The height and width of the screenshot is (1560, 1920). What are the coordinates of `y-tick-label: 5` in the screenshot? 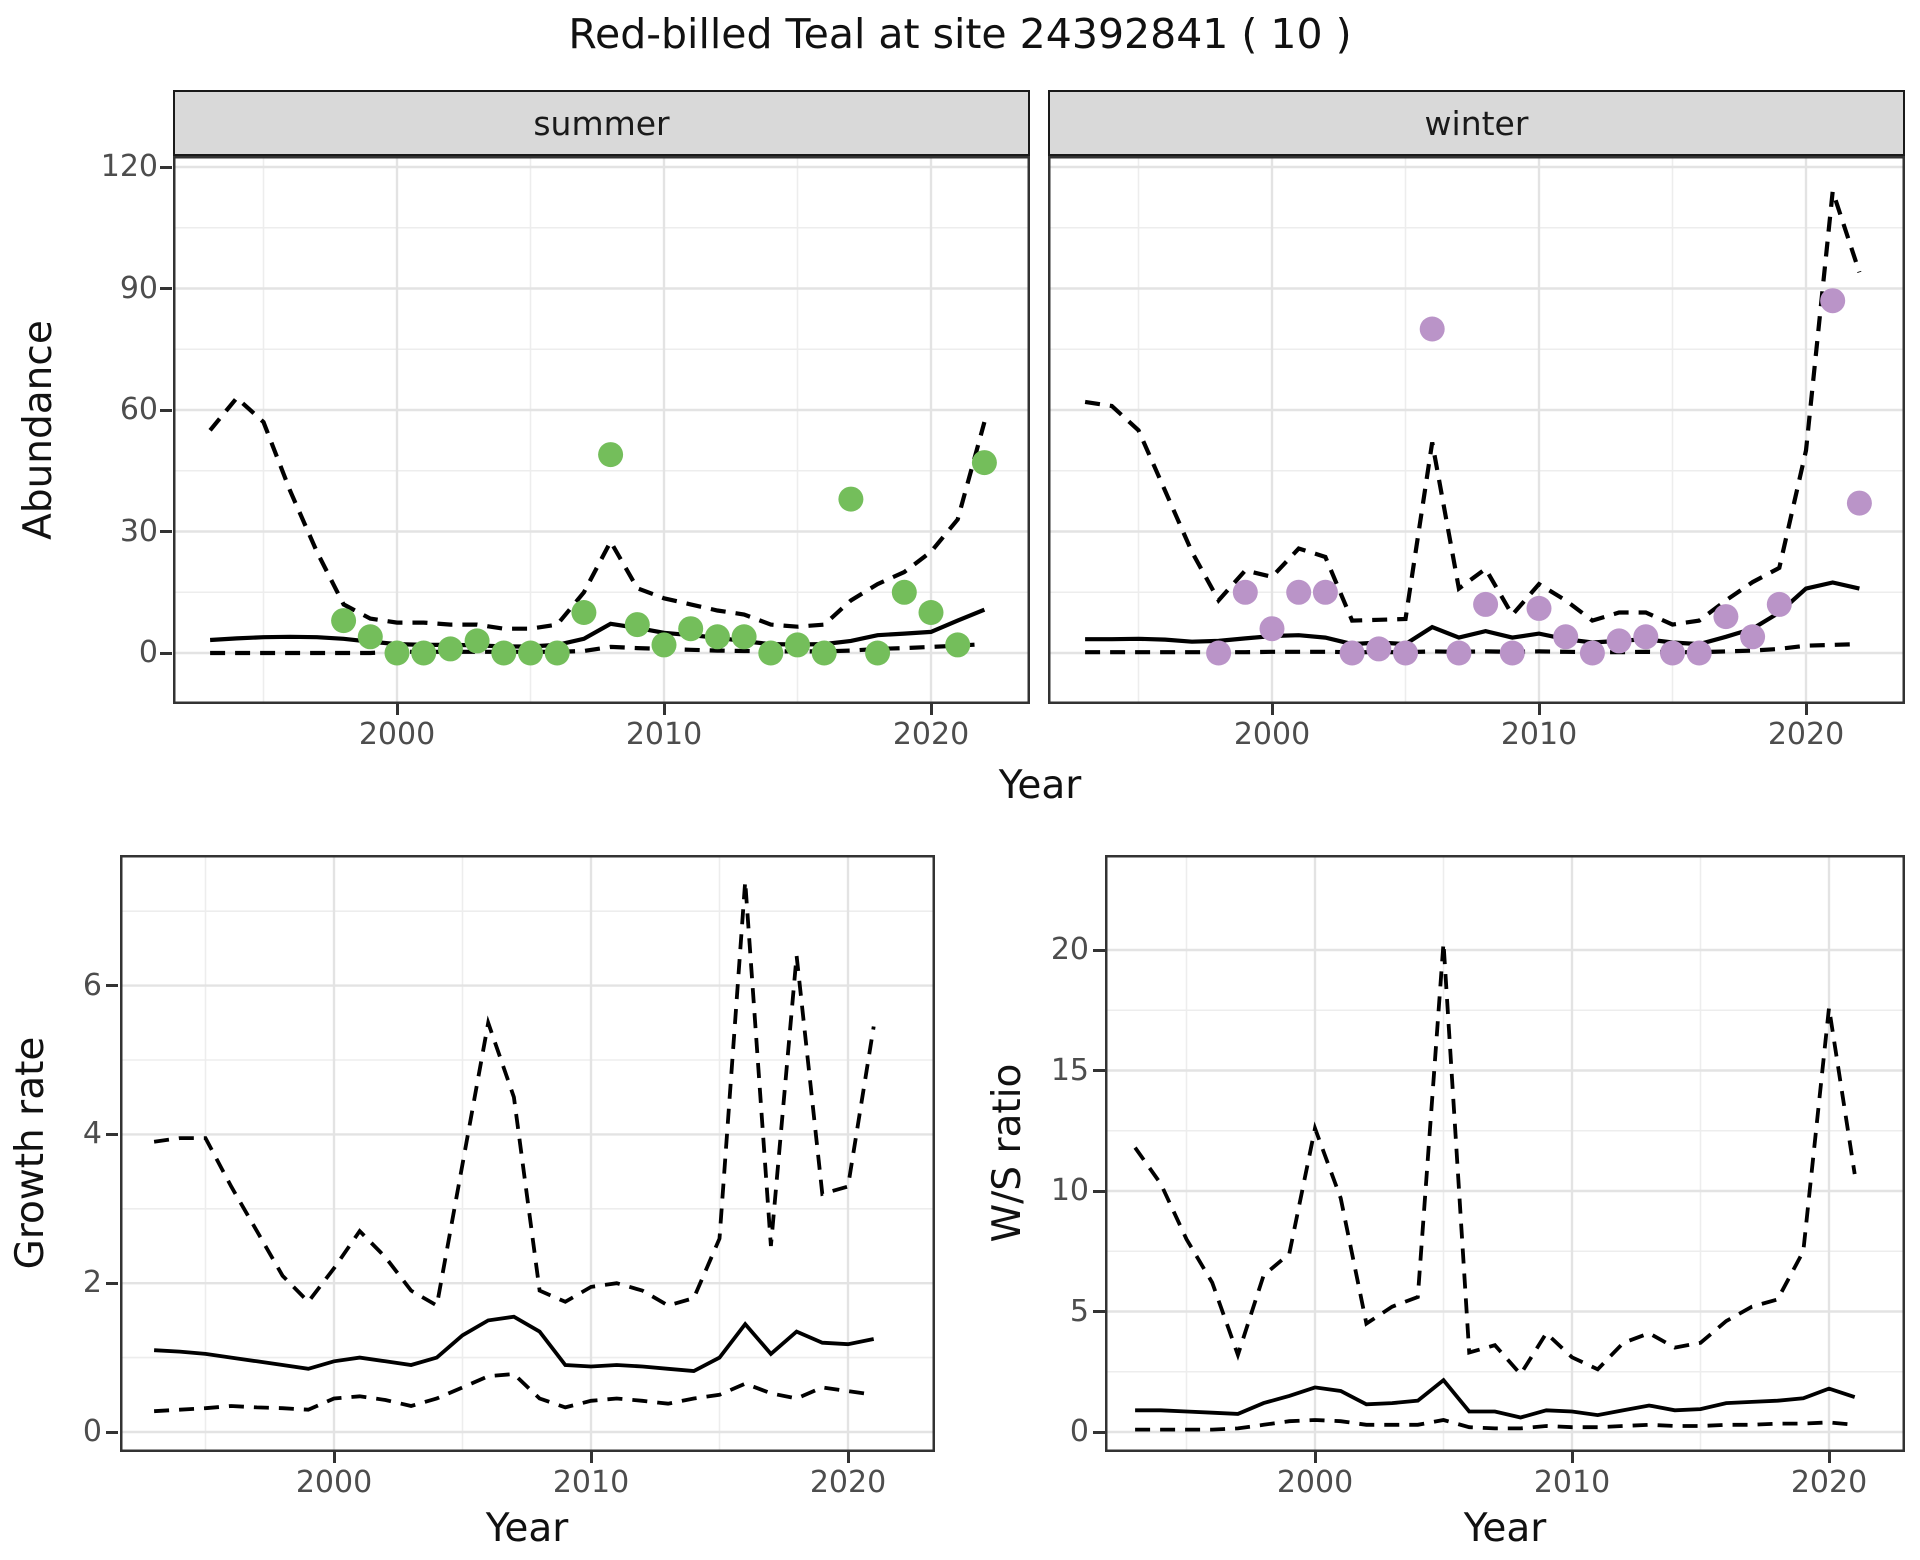 It's located at (1079, 1311).